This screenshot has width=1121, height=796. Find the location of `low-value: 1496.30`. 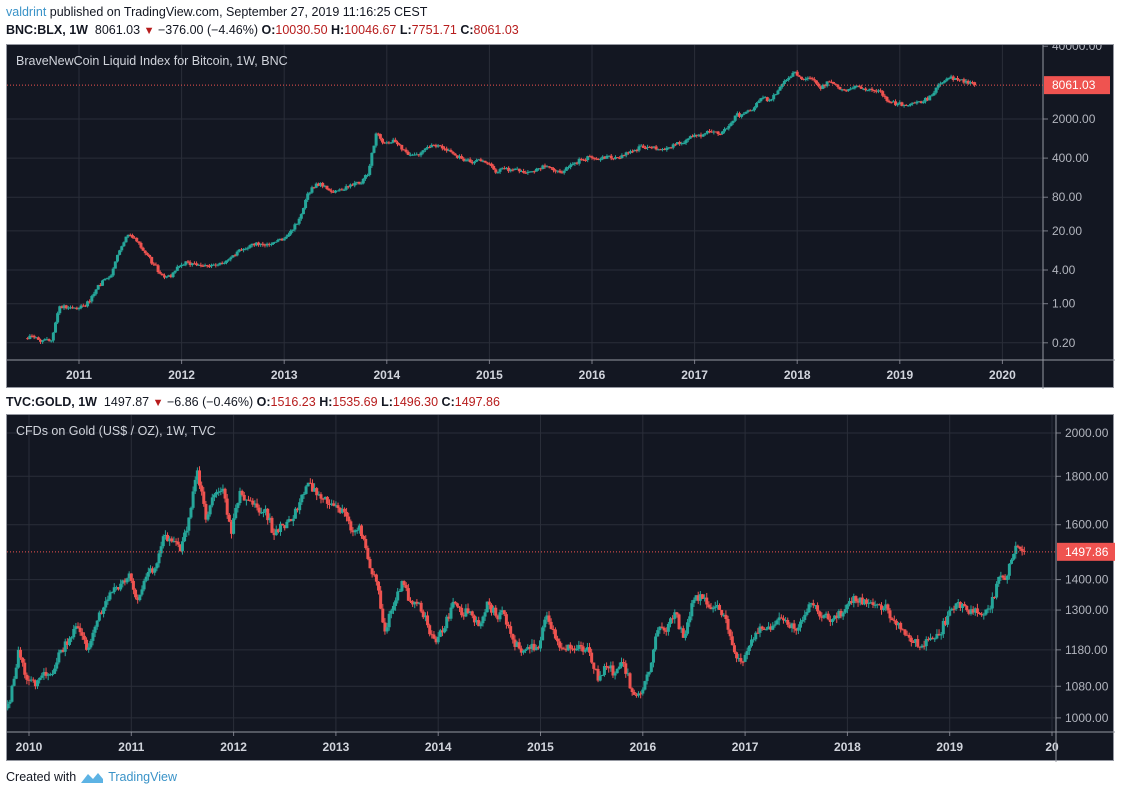

low-value: 1496.30 is located at coordinates (415, 402).